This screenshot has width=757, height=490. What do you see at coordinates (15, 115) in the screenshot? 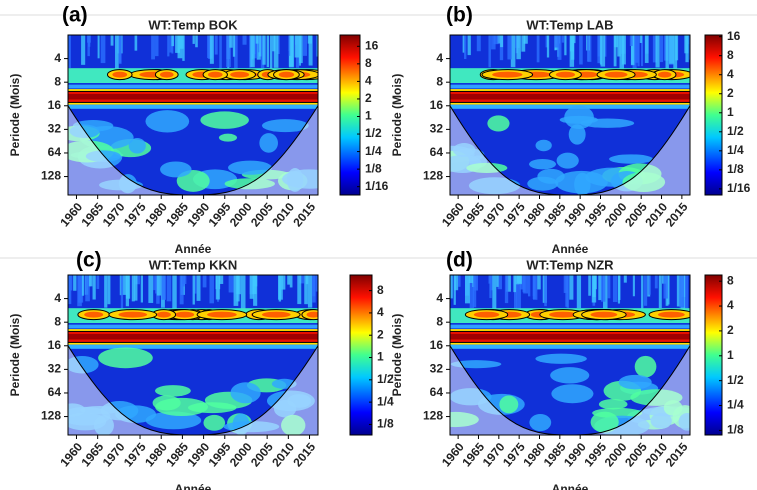
I see `y-axis-label: Periode (Mois)` at bounding box center [15, 115].